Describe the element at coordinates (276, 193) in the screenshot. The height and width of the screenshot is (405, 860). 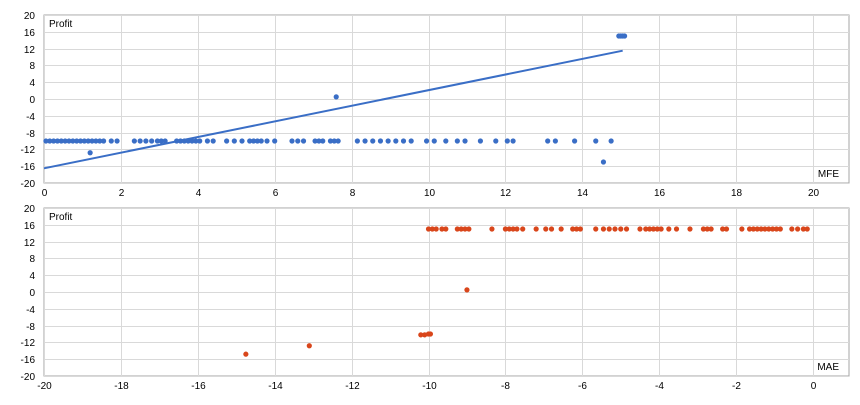
I see `mfe-x-tick-label: 6` at that location.